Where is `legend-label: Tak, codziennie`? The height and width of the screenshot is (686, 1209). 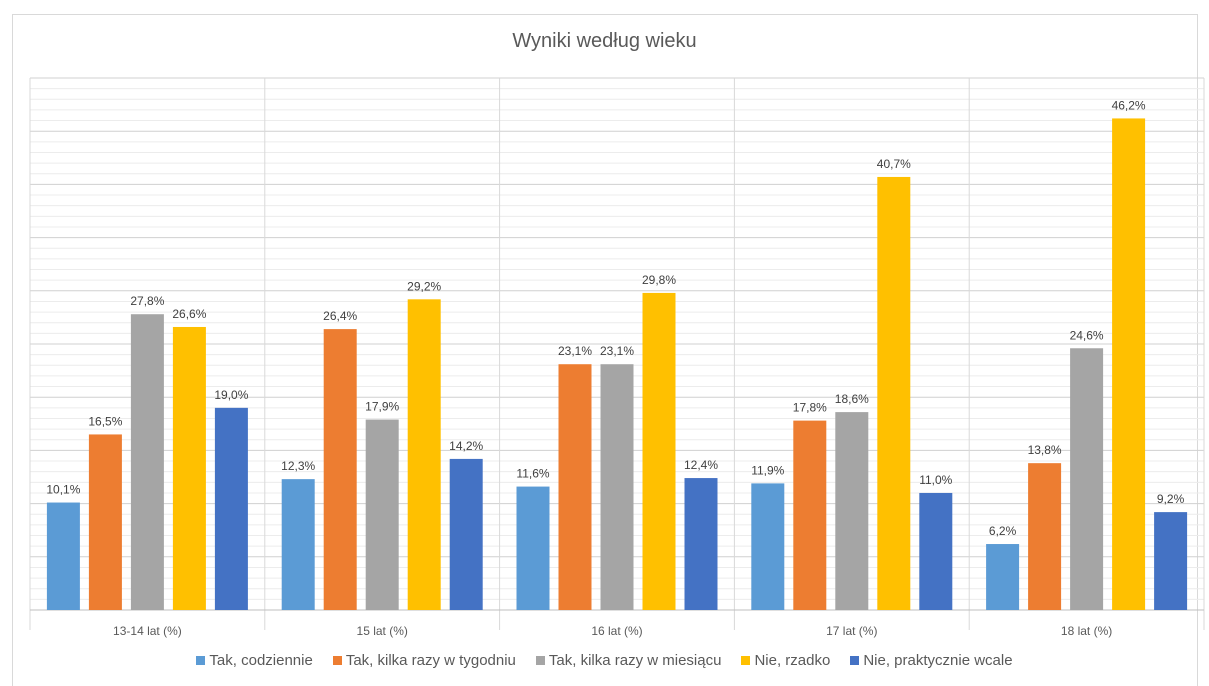 legend-label: Tak, codziennie is located at coordinates (261, 660).